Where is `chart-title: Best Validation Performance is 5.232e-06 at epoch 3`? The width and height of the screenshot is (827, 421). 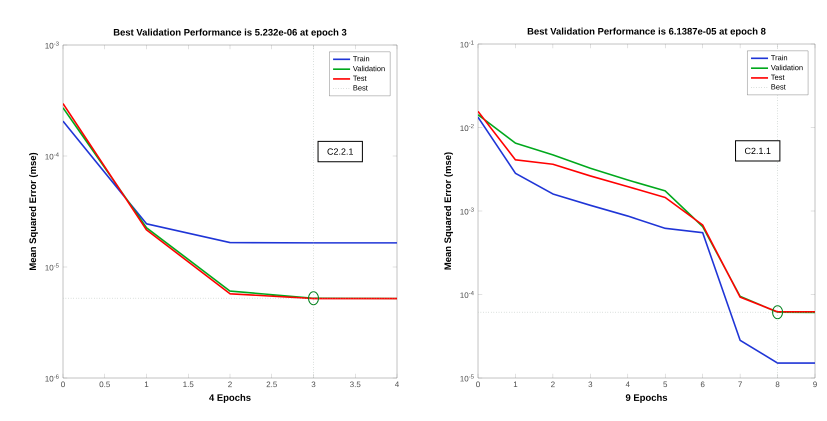 chart-title: Best Validation Performance is 5.232e-06 at epoch 3 is located at coordinates (230, 33).